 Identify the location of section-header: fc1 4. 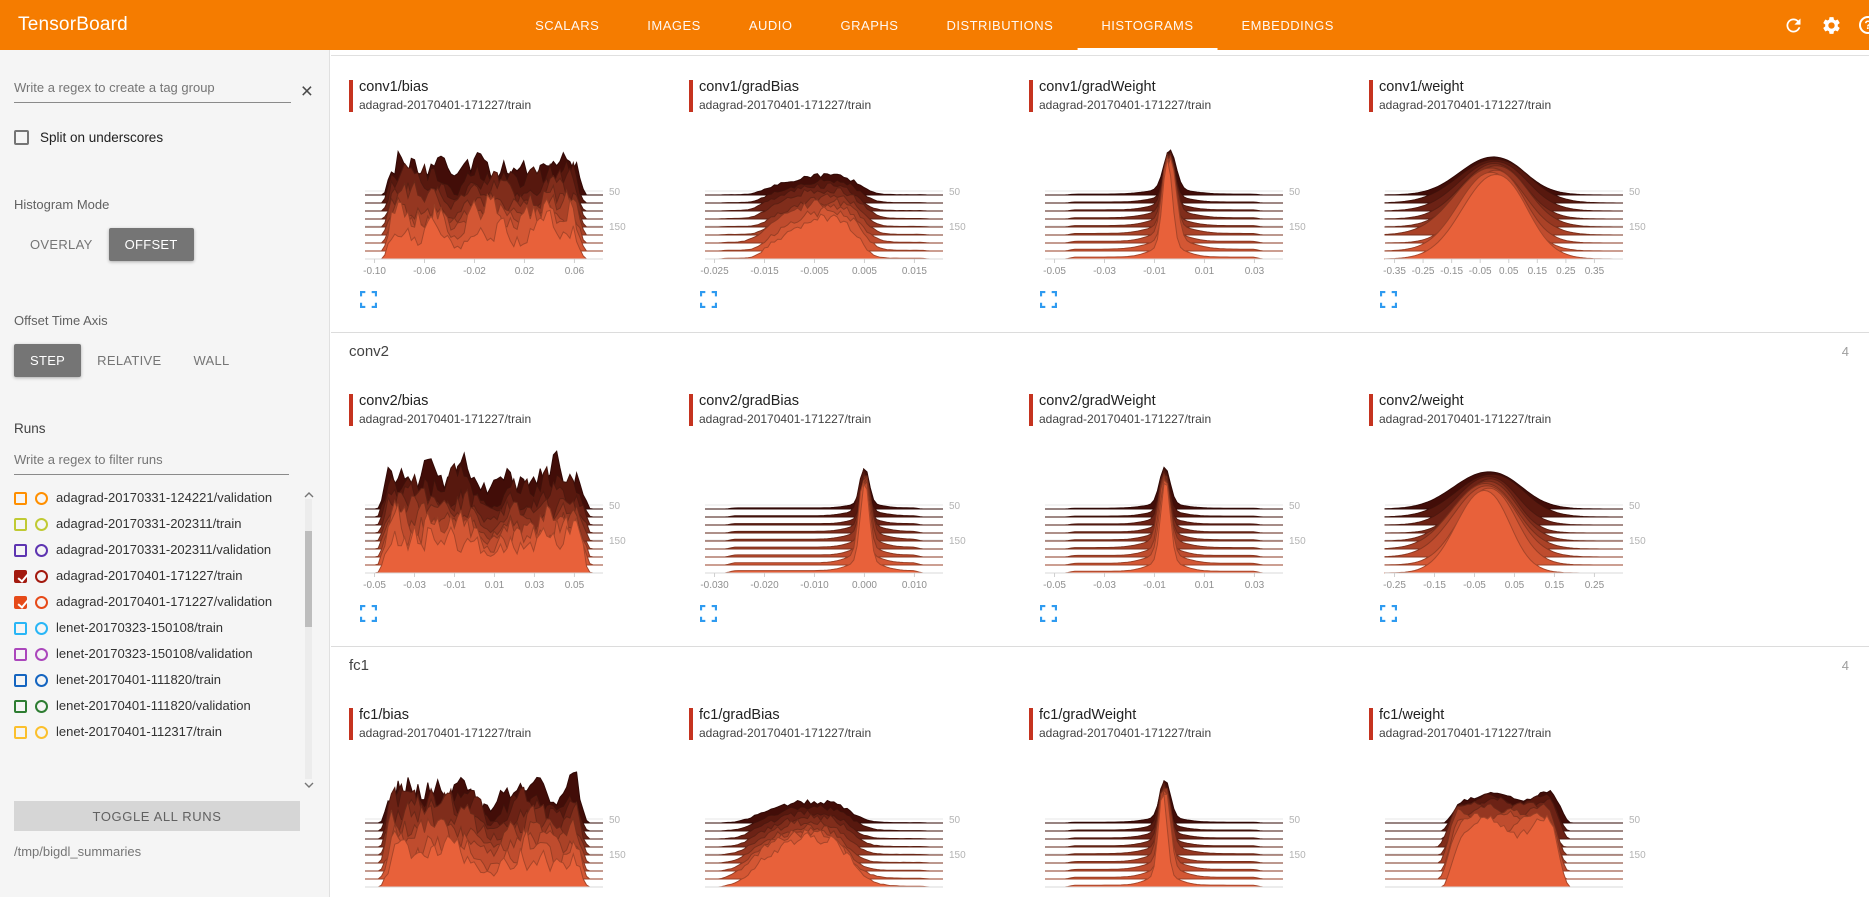
(1100, 665).